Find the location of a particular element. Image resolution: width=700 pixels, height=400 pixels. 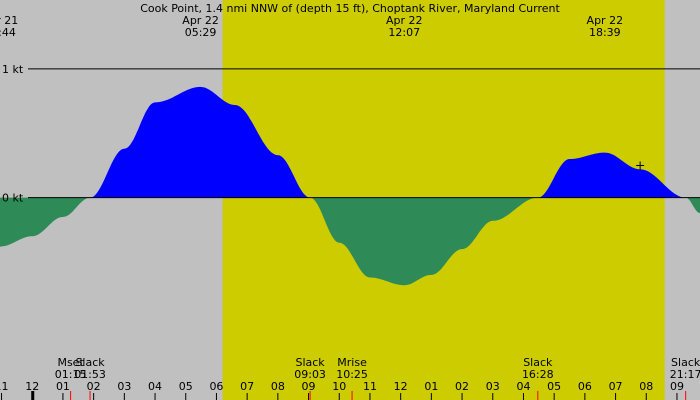

event-time-3: 10:25 is located at coordinates (352, 374).